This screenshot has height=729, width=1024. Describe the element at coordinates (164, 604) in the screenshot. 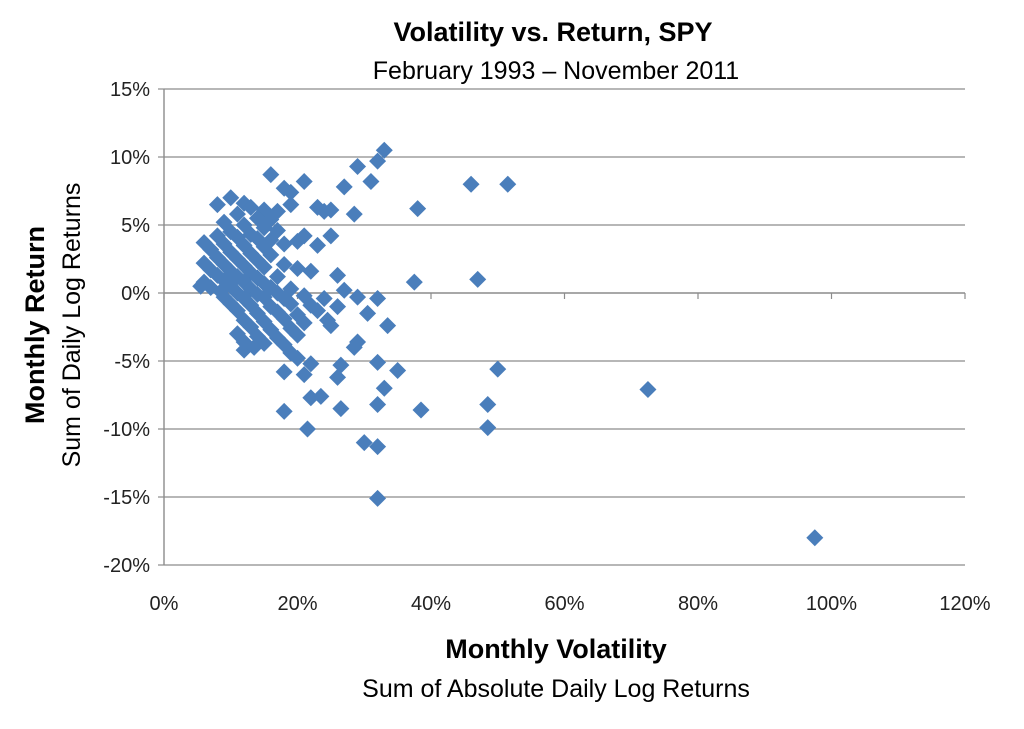

I see `x-tick-label: 0%` at that location.